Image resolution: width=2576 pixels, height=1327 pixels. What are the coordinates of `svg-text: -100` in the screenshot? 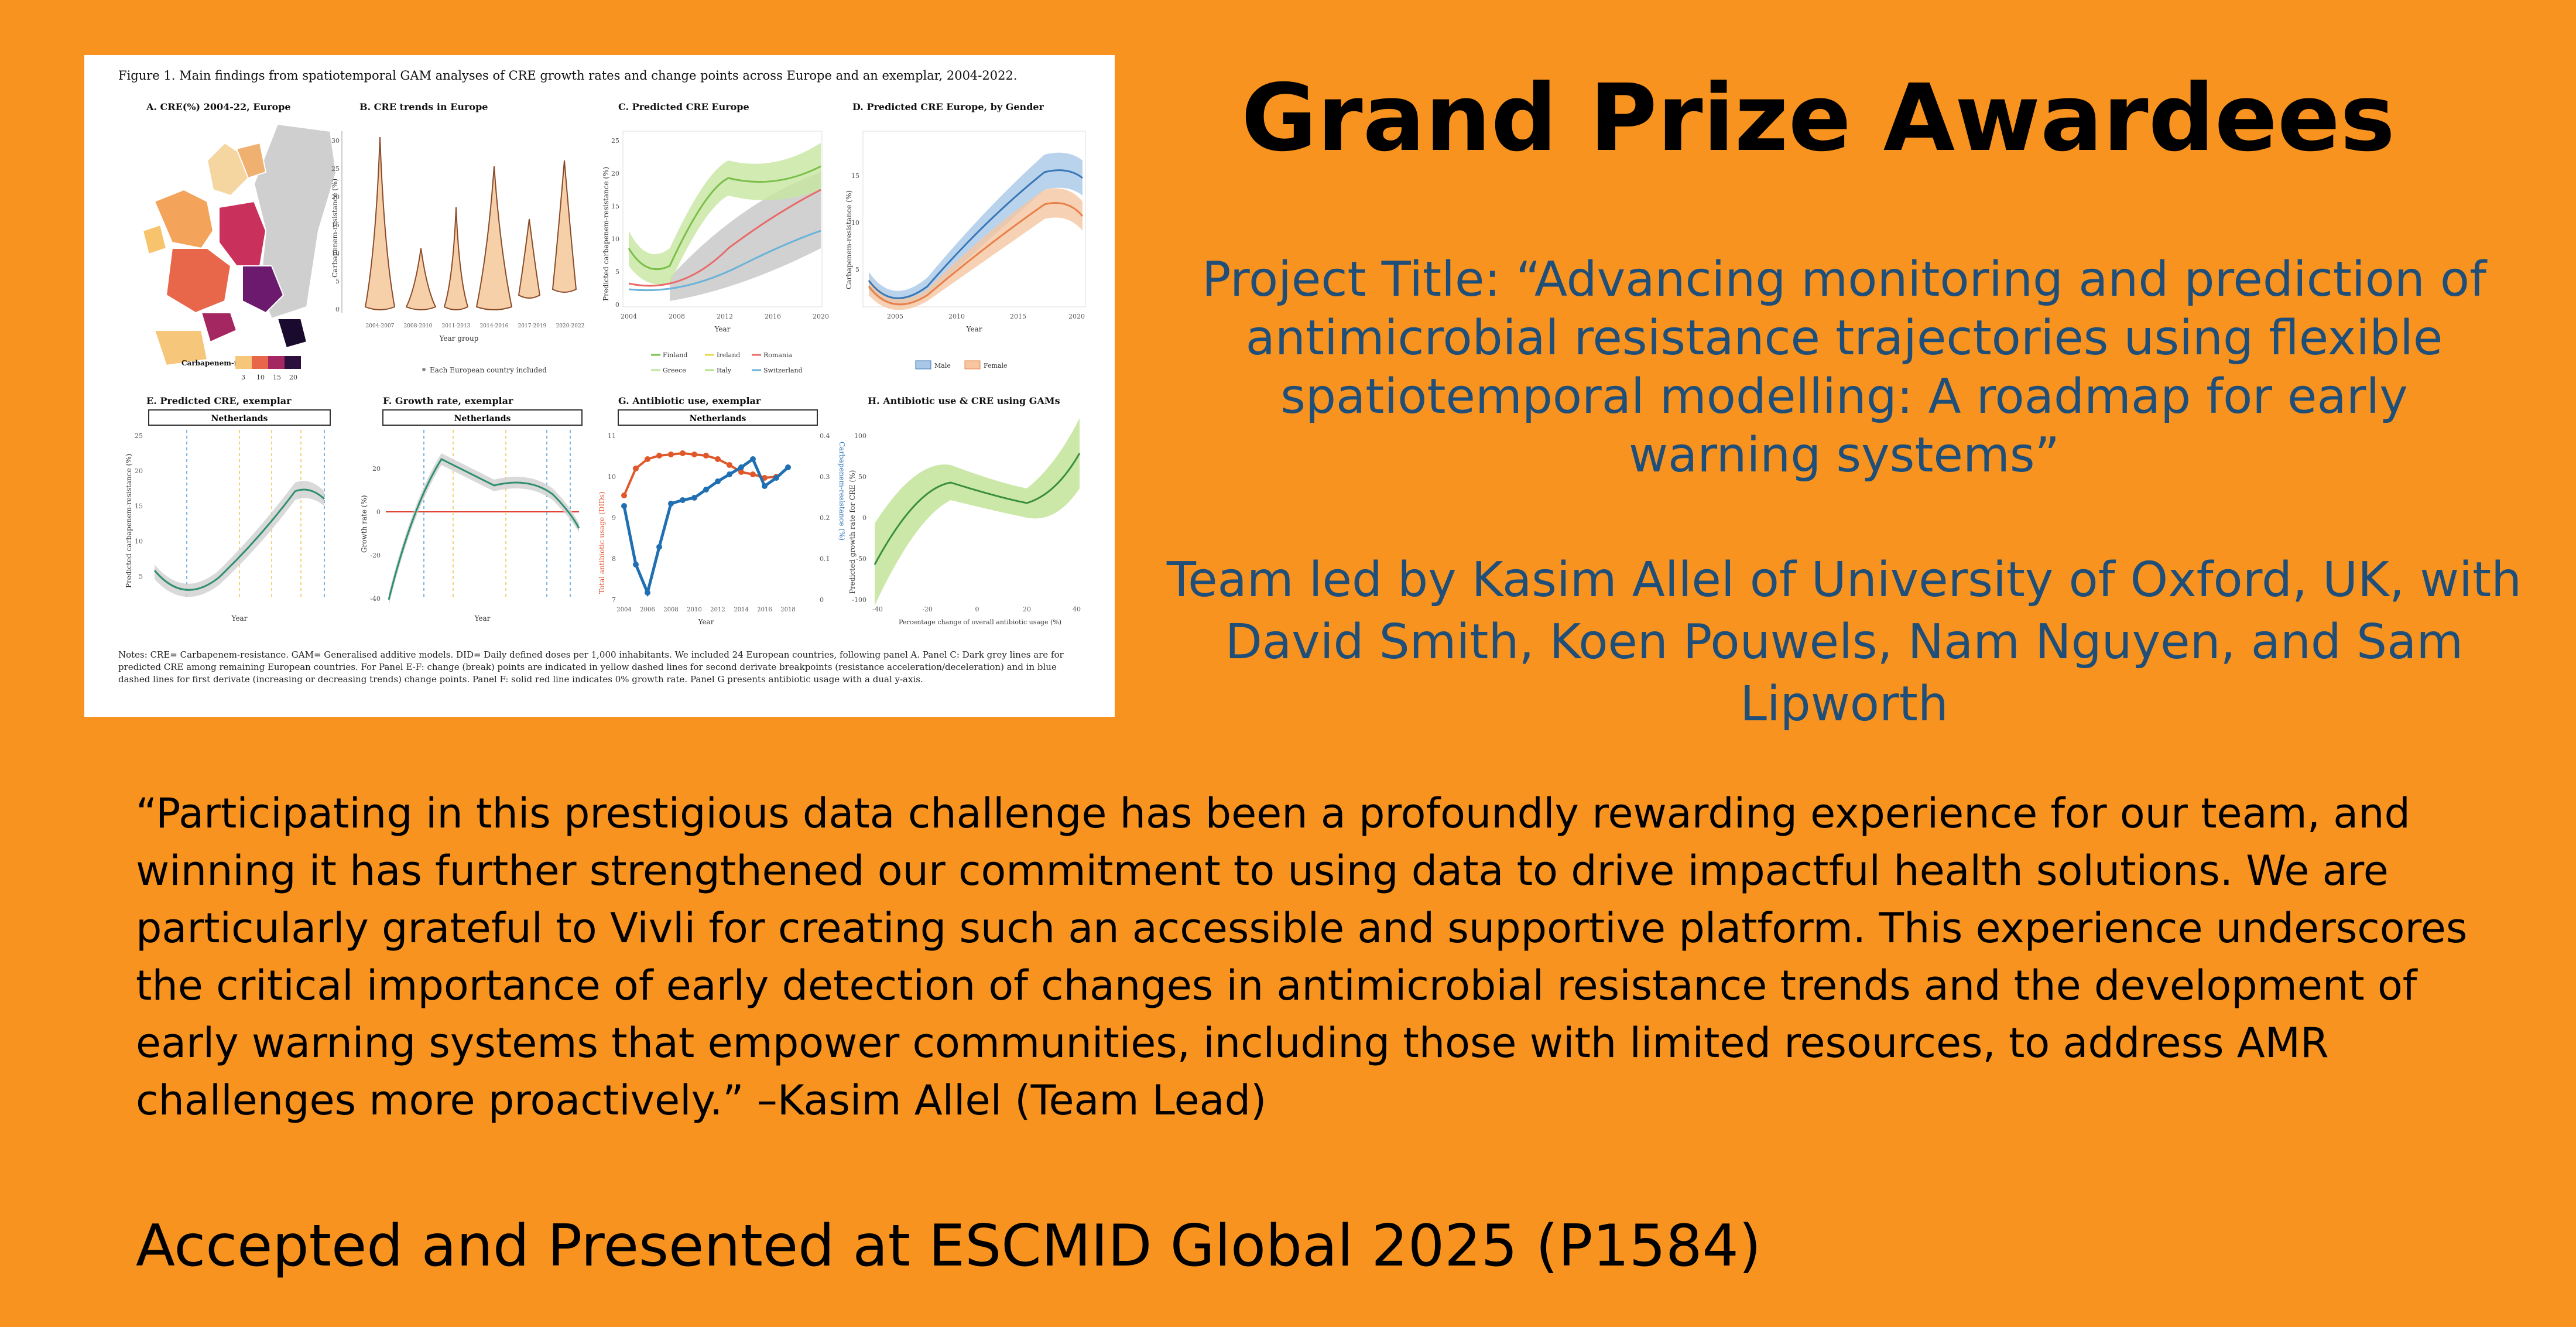 It's located at (859, 600).